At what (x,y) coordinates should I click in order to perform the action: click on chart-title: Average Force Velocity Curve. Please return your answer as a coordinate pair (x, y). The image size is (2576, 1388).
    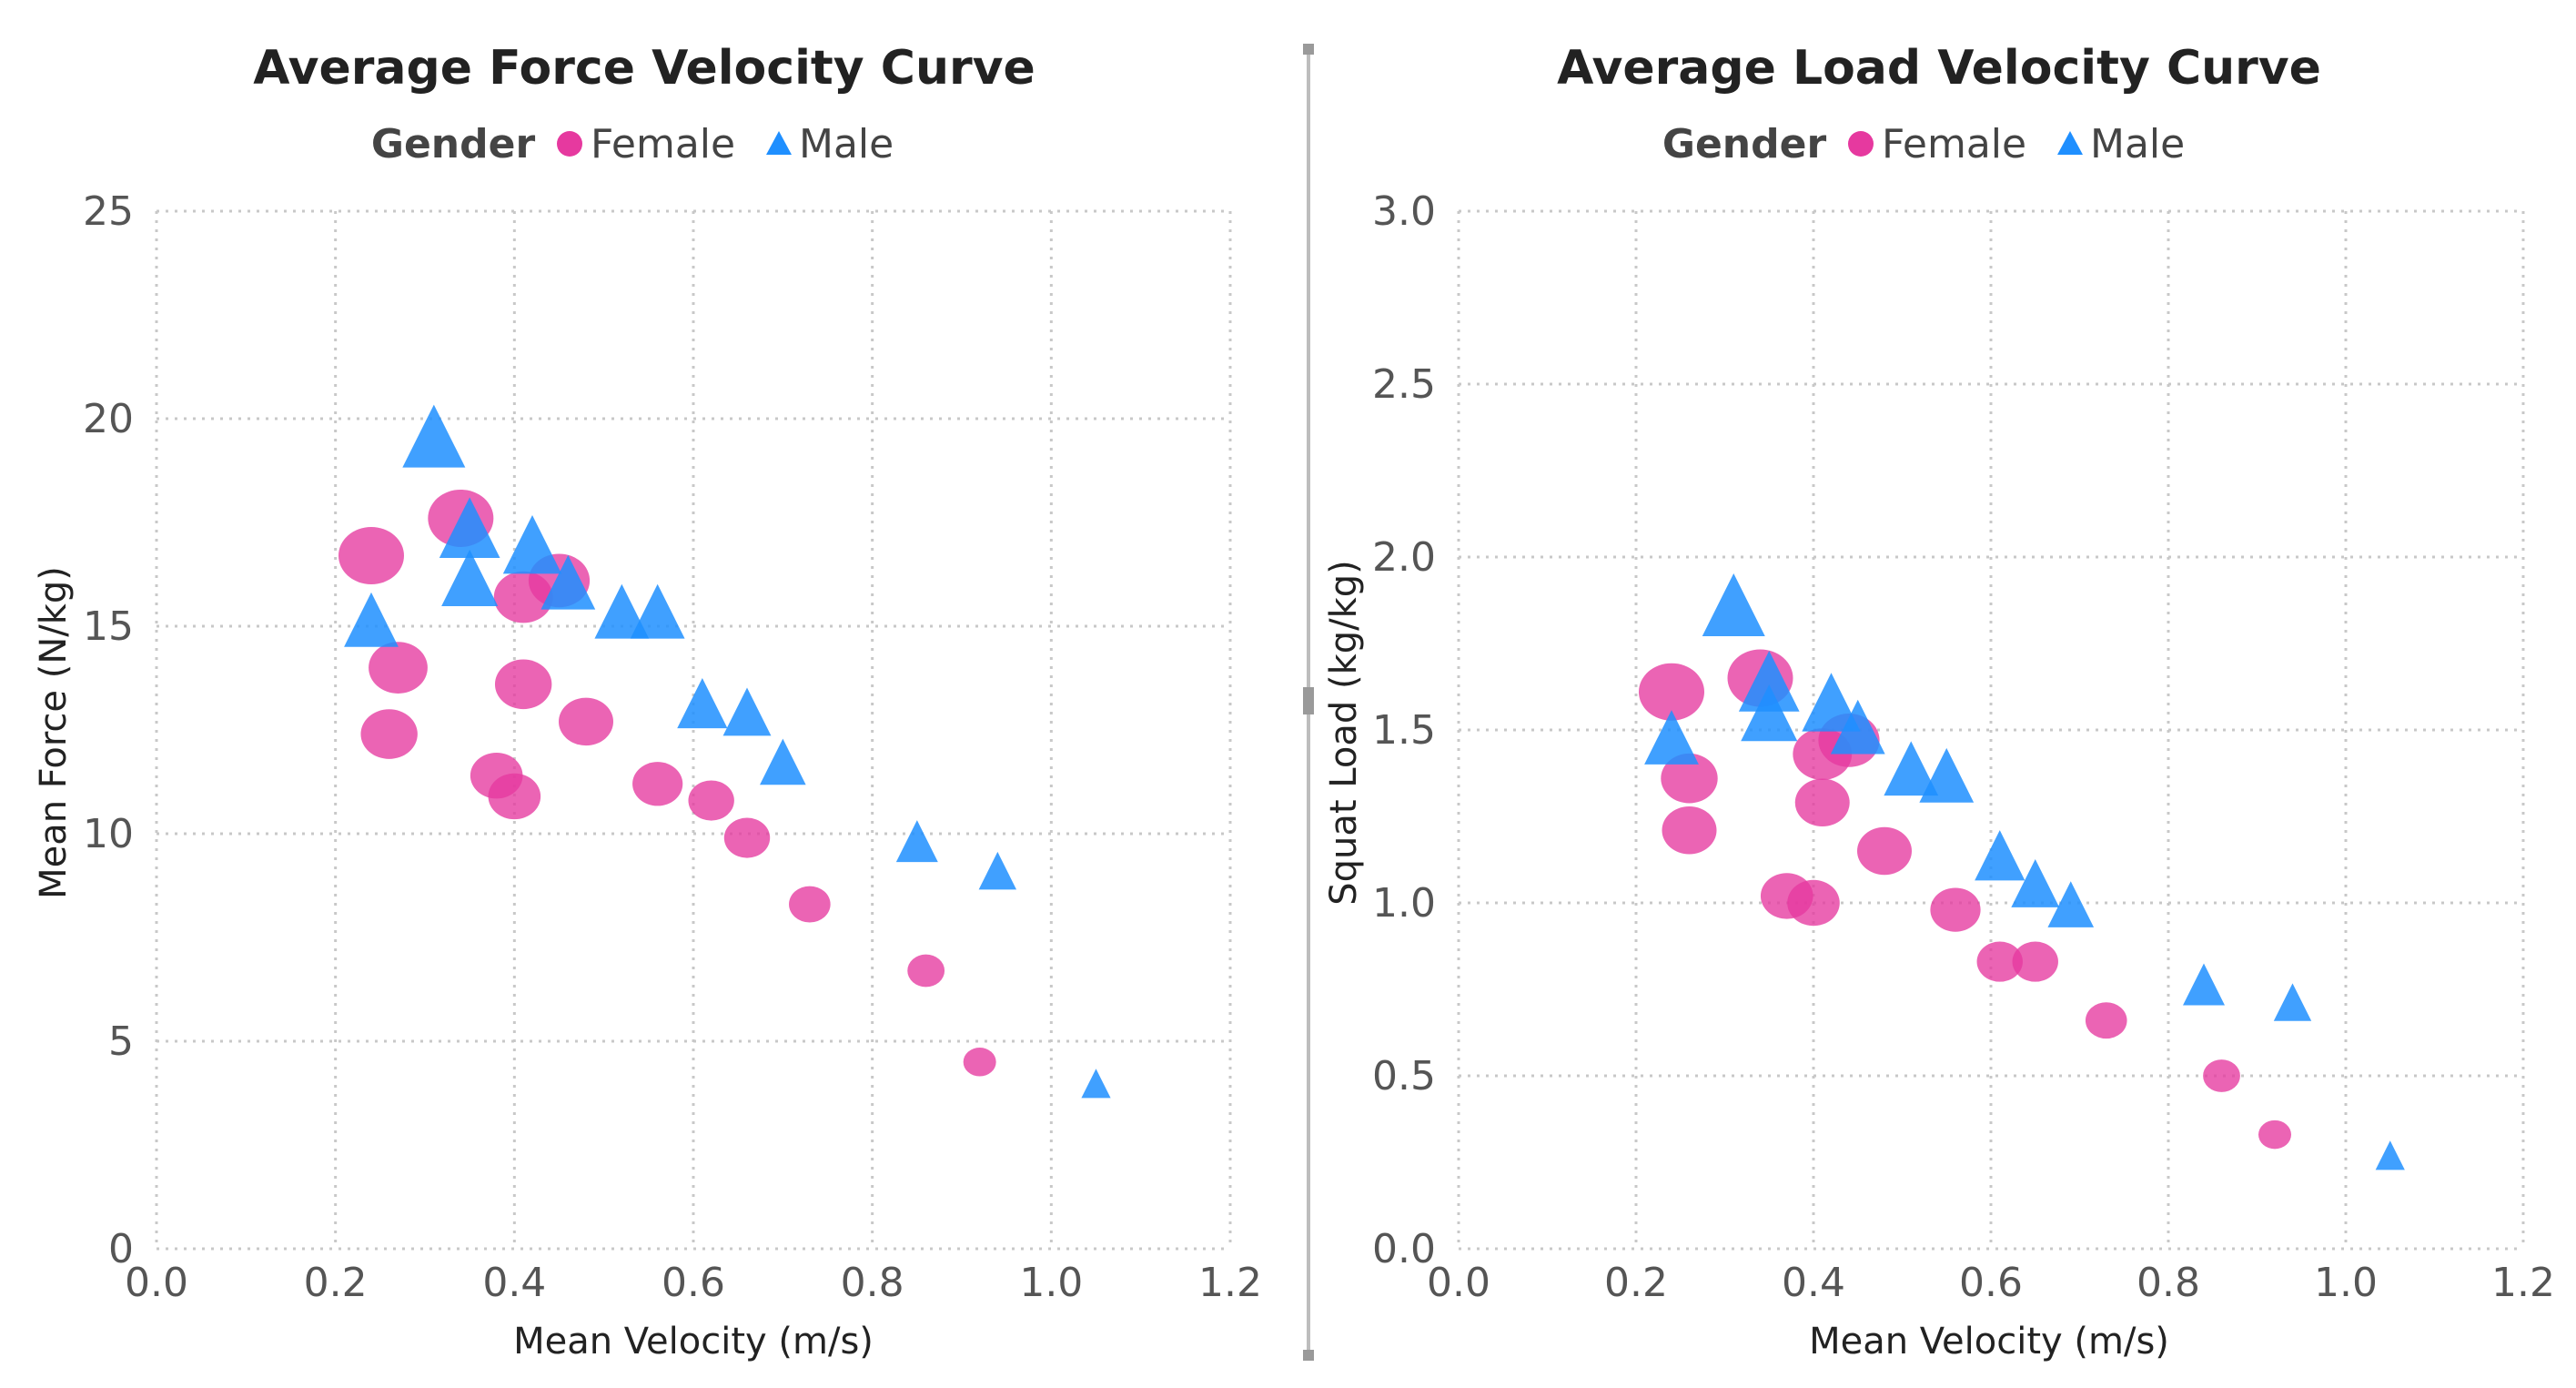
    Looking at the image, I should click on (644, 68).